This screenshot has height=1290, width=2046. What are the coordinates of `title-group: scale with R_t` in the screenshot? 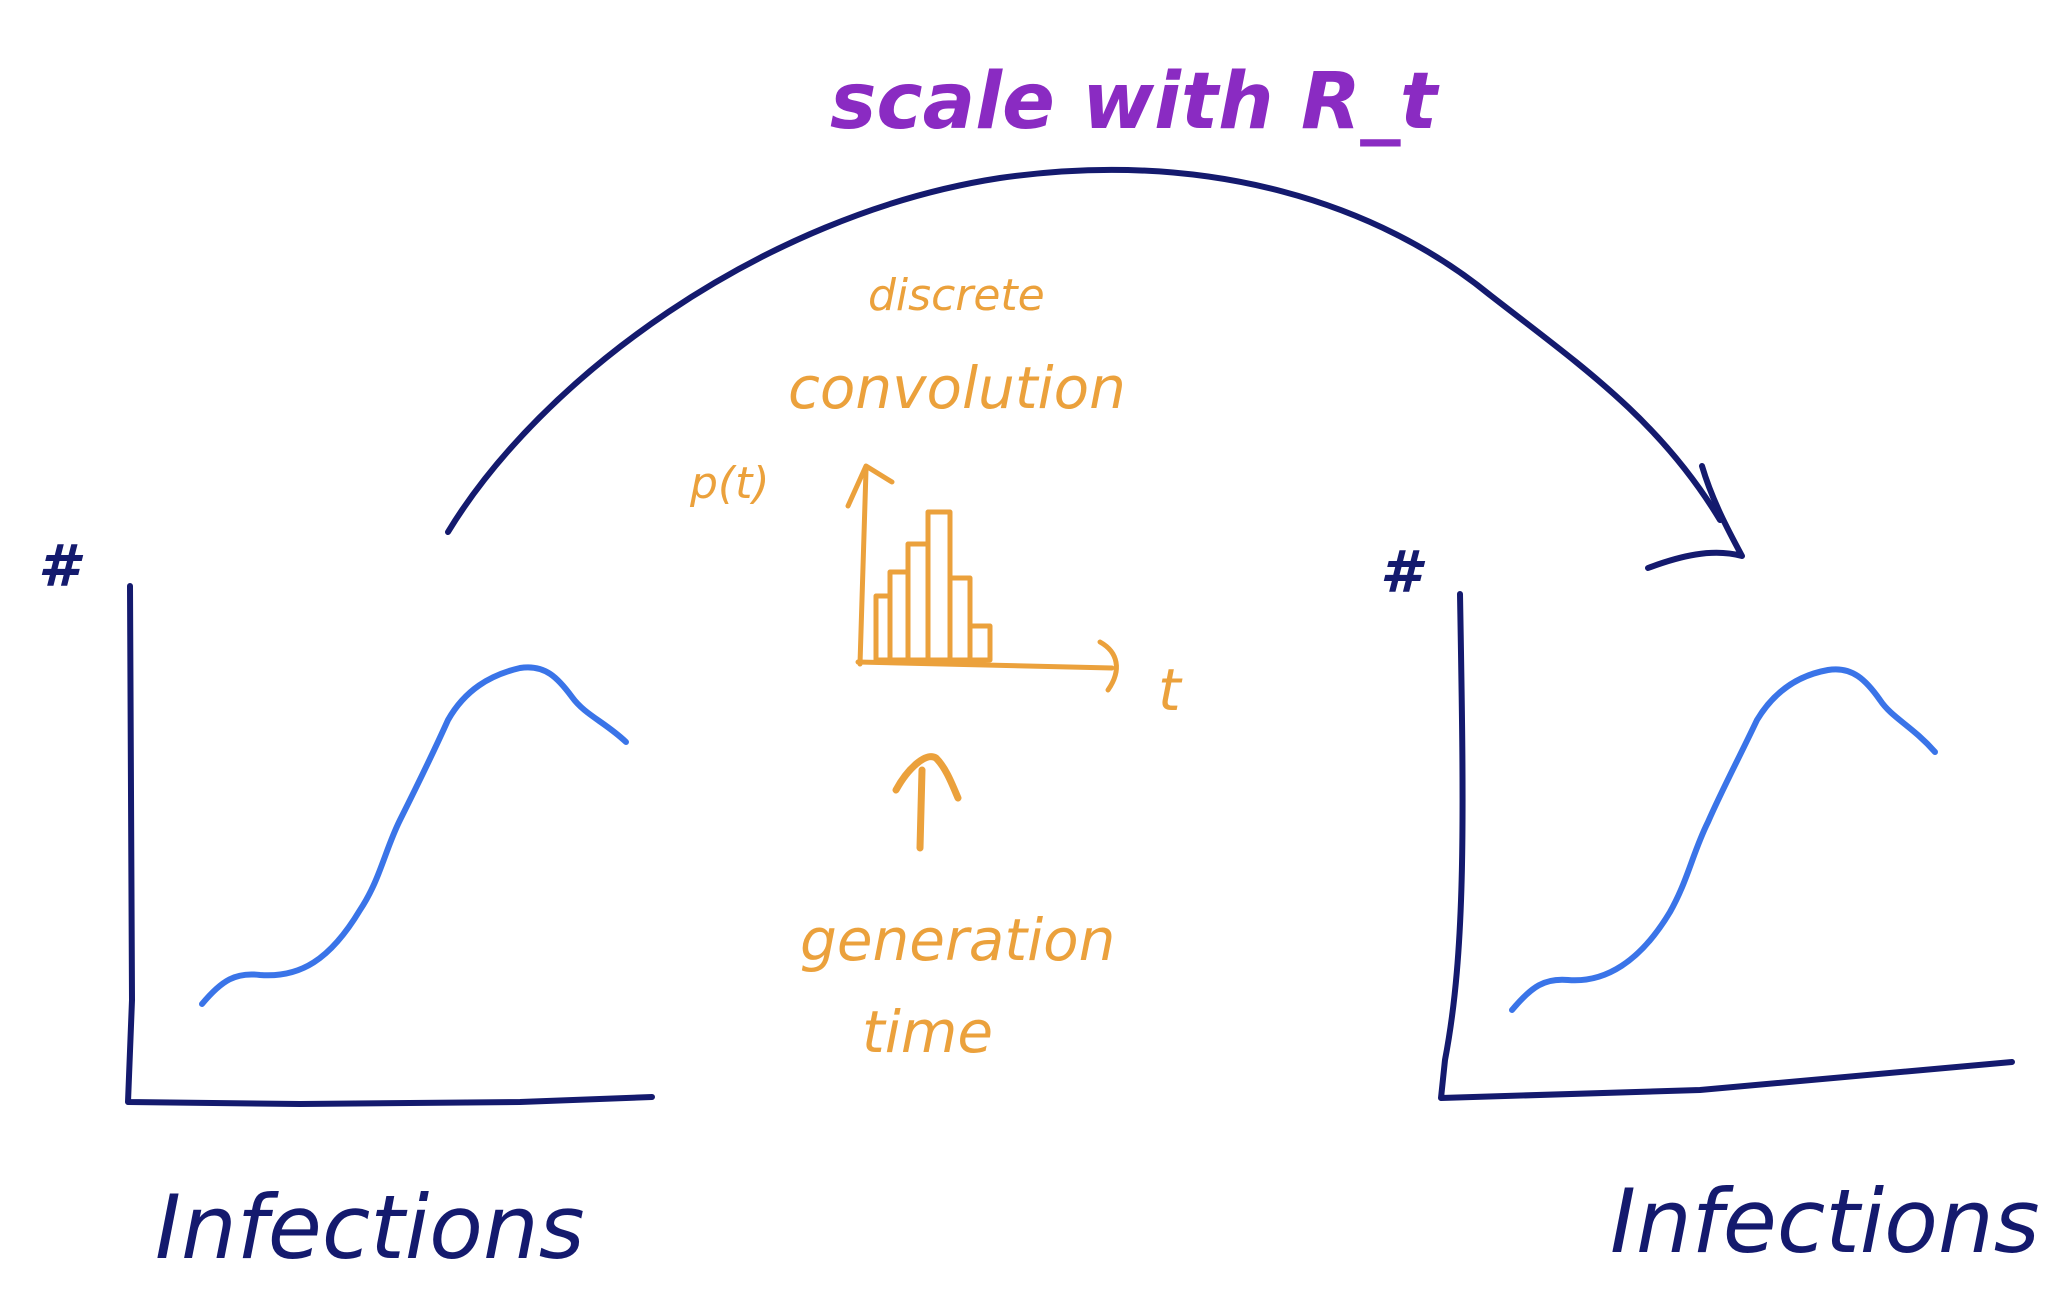 It's located at (1135, 102).